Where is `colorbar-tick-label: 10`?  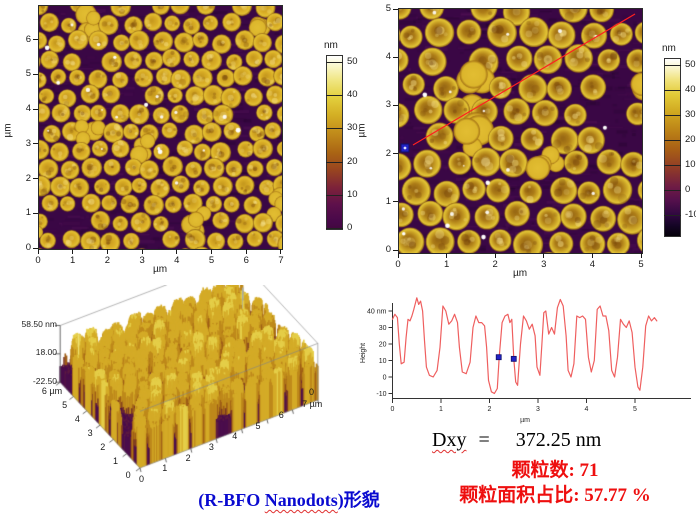
colorbar-tick-label: 10 is located at coordinates (690, 164).